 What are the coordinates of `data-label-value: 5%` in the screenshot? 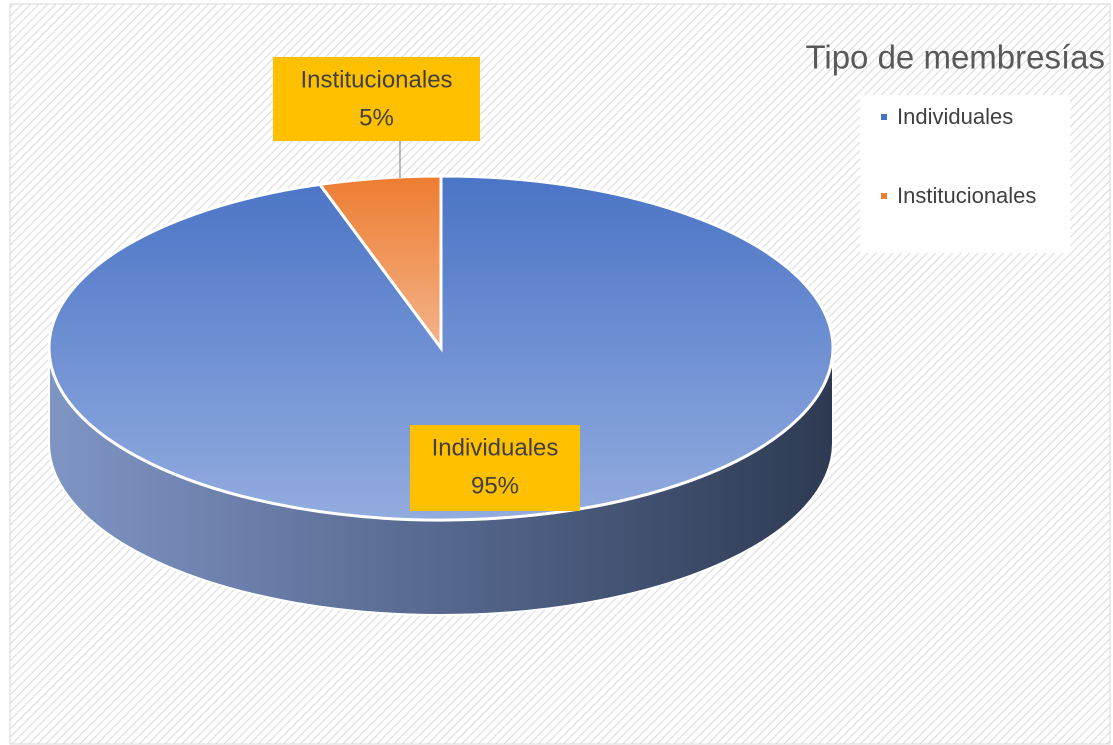 It's located at (376, 117).